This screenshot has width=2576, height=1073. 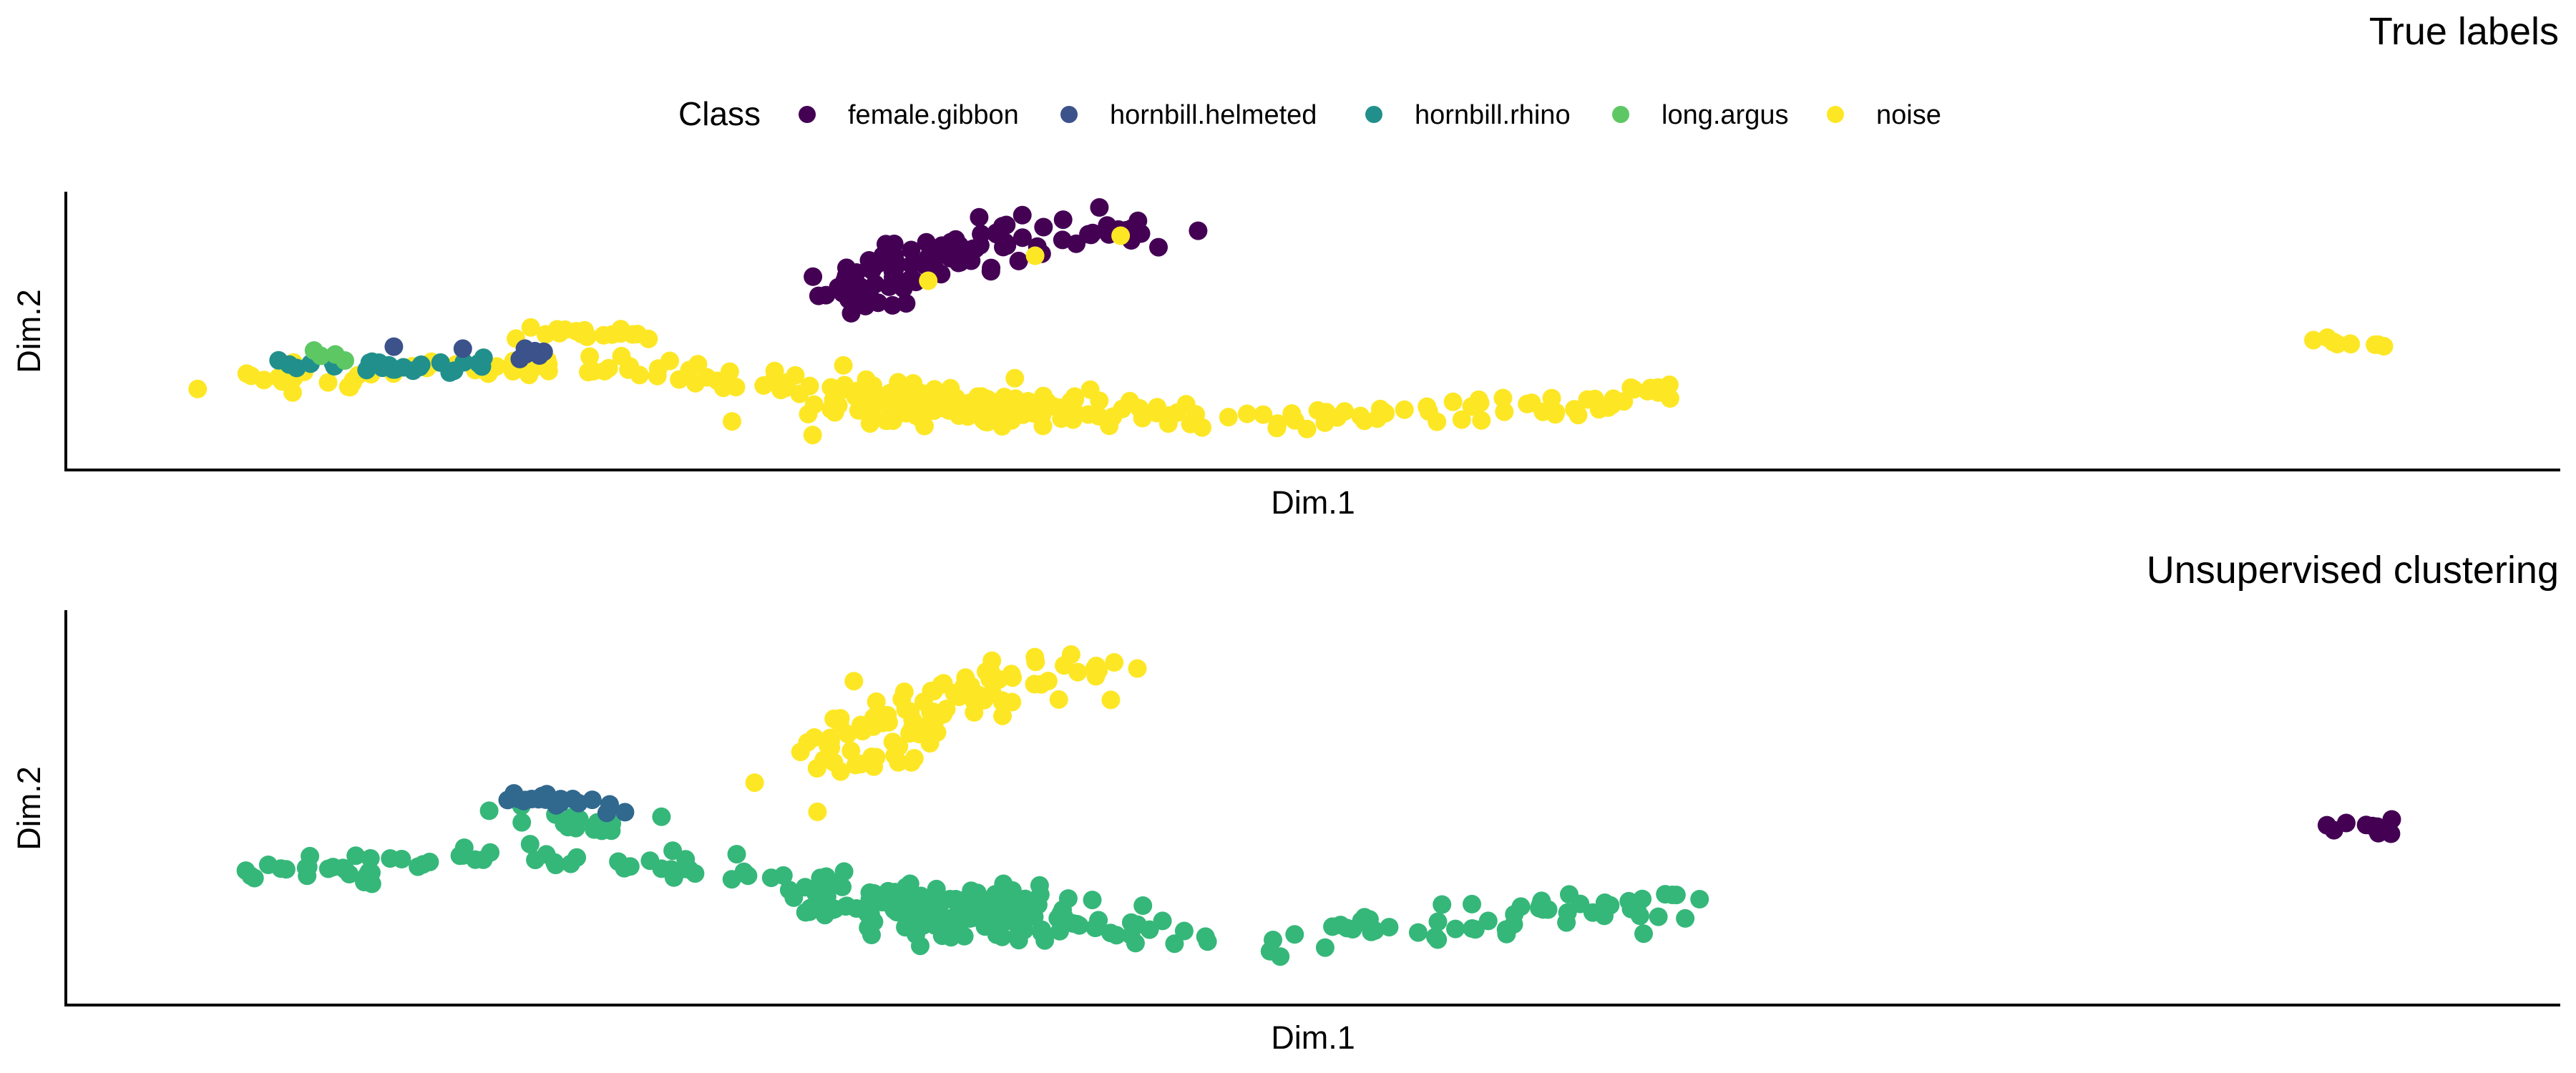 I want to click on point-long-argus, so click(x=345, y=360).